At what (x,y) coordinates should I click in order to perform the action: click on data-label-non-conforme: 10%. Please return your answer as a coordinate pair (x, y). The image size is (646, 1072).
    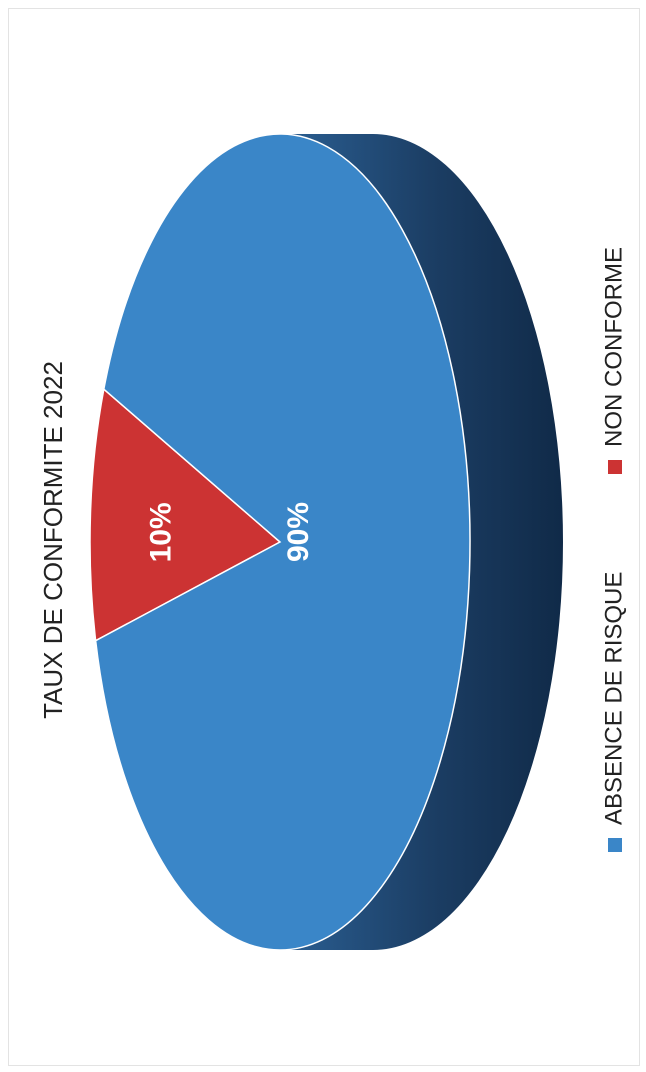
    Looking at the image, I should click on (160, 532).